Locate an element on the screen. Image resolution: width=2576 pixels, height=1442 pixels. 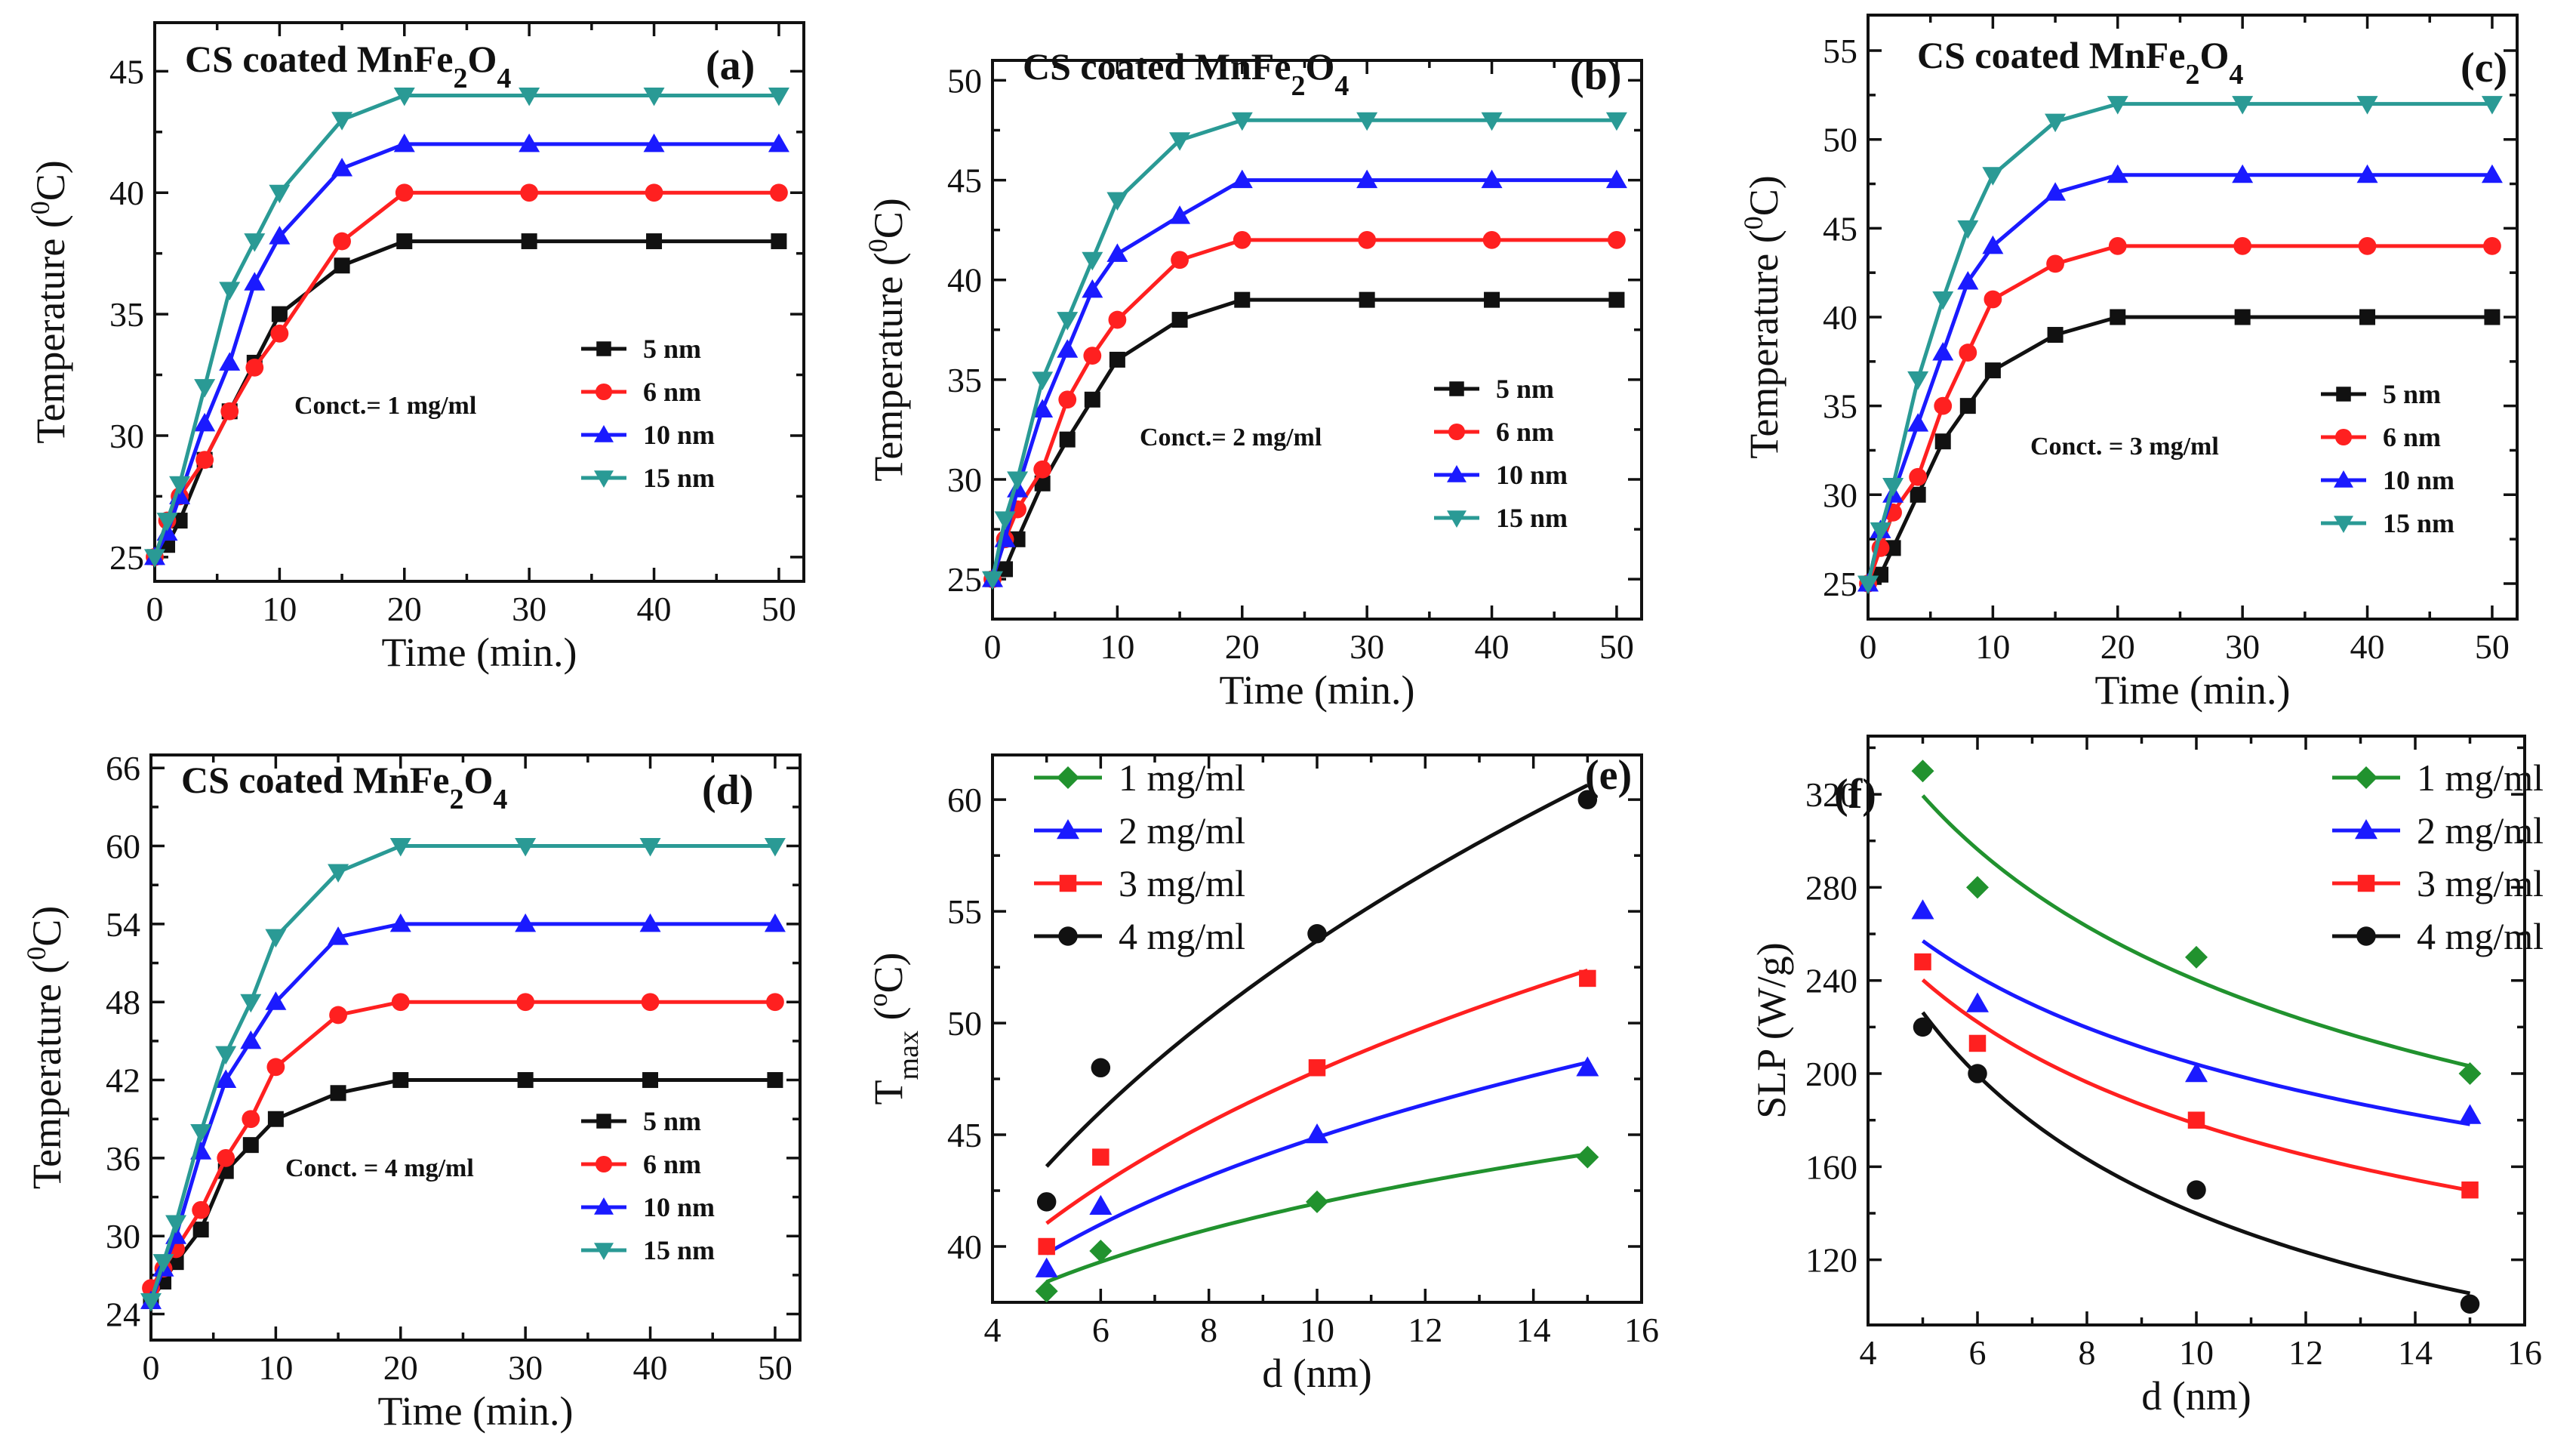
x-tick-label: 20 is located at coordinates (400, 1367).